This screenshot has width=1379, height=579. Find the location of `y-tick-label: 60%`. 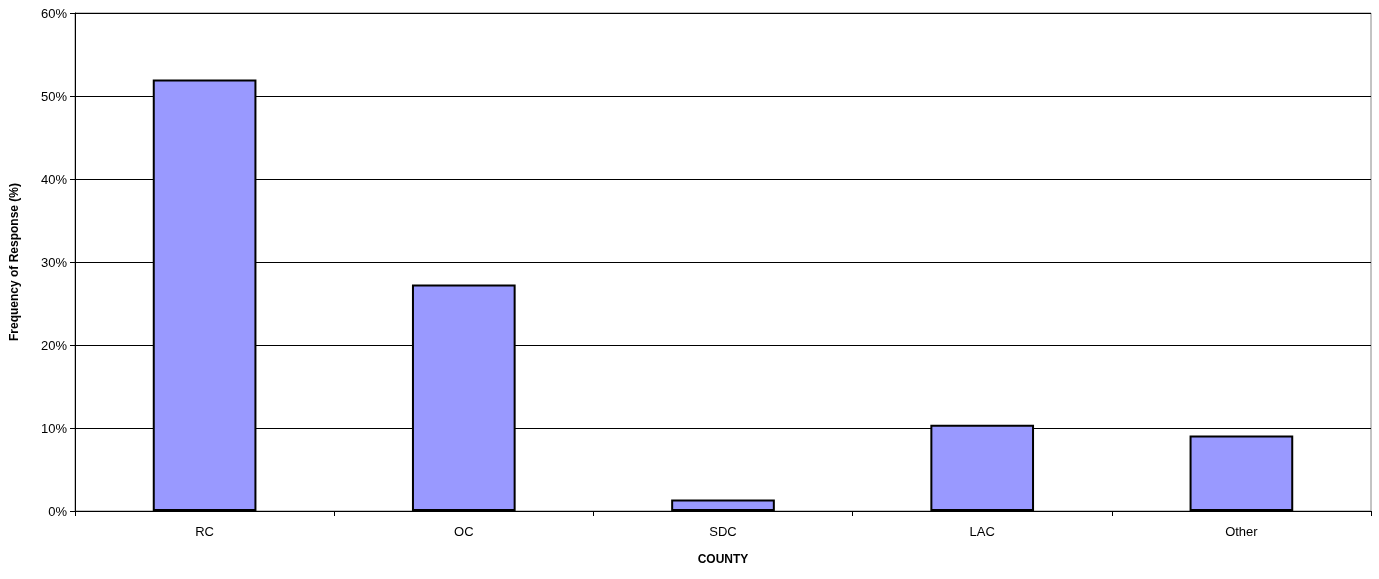

y-tick-label: 60% is located at coordinates (54, 13).